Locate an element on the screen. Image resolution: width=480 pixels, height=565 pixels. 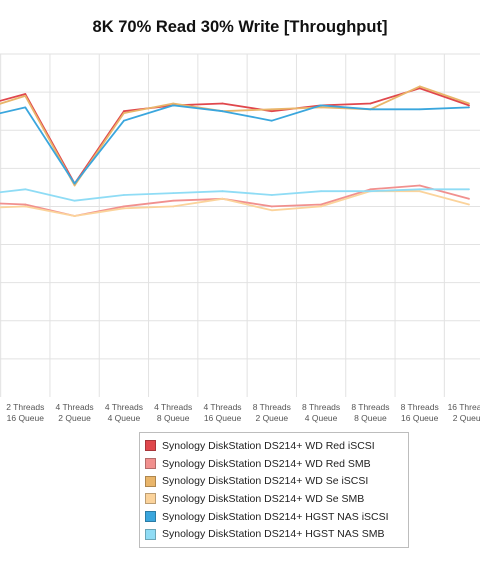
legend-item: Synology DiskStation DS214+ WD Red SMB is located at coordinates (276, 464).